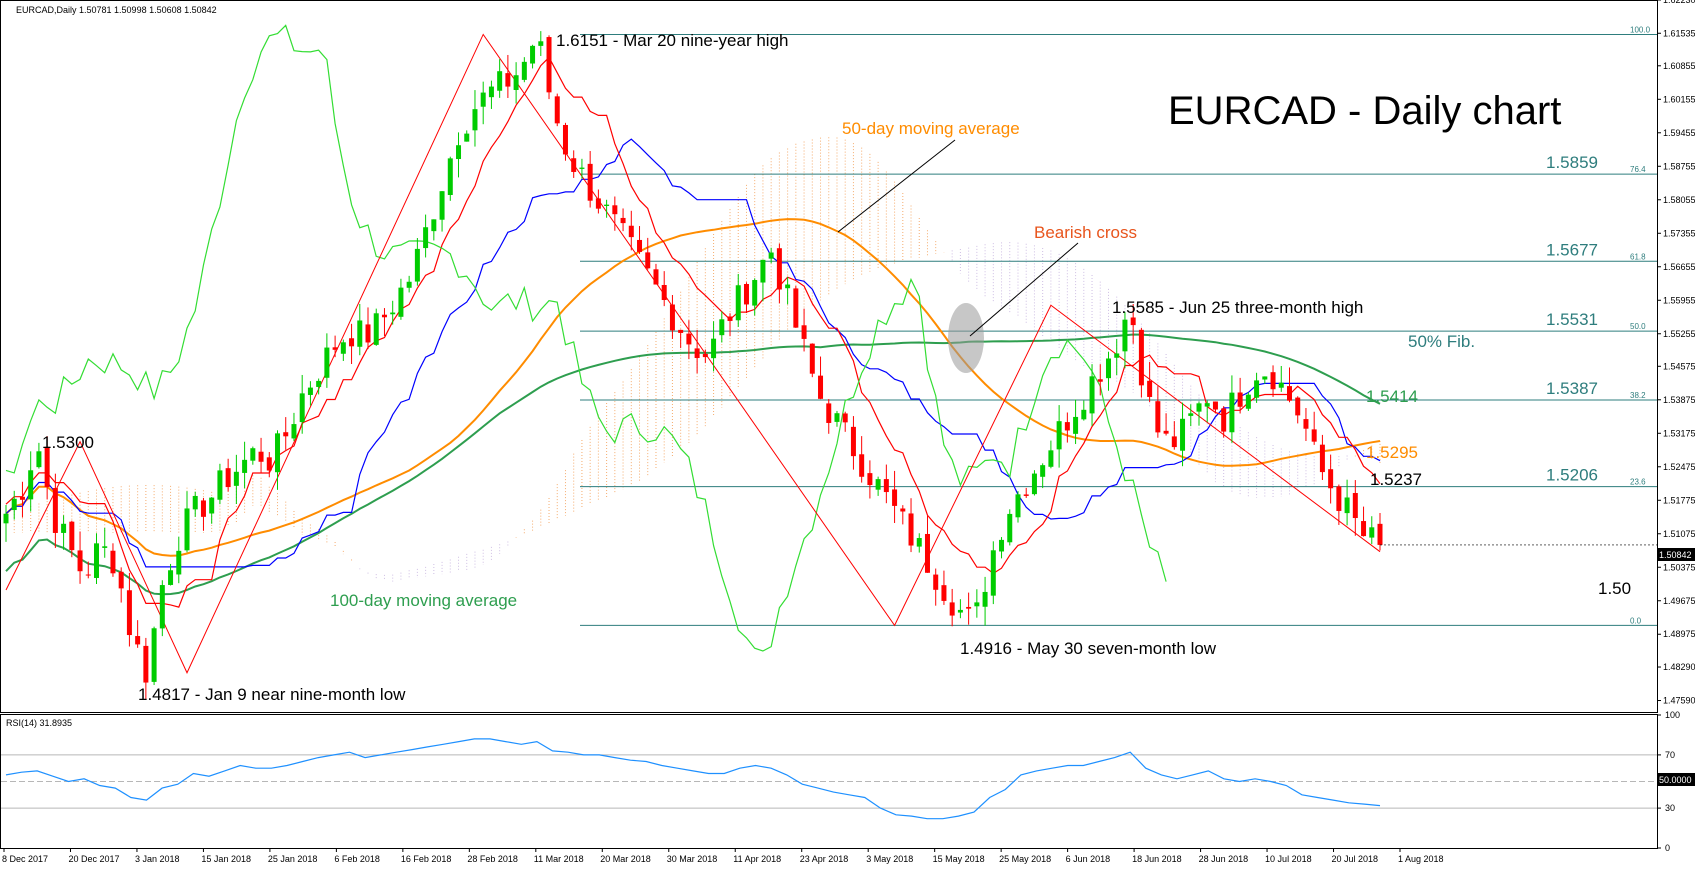 This screenshot has height=873, width=1695. Describe the element at coordinates (93, 859) in the screenshot. I see `x-tick-label: 20 Dec 2017` at that location.